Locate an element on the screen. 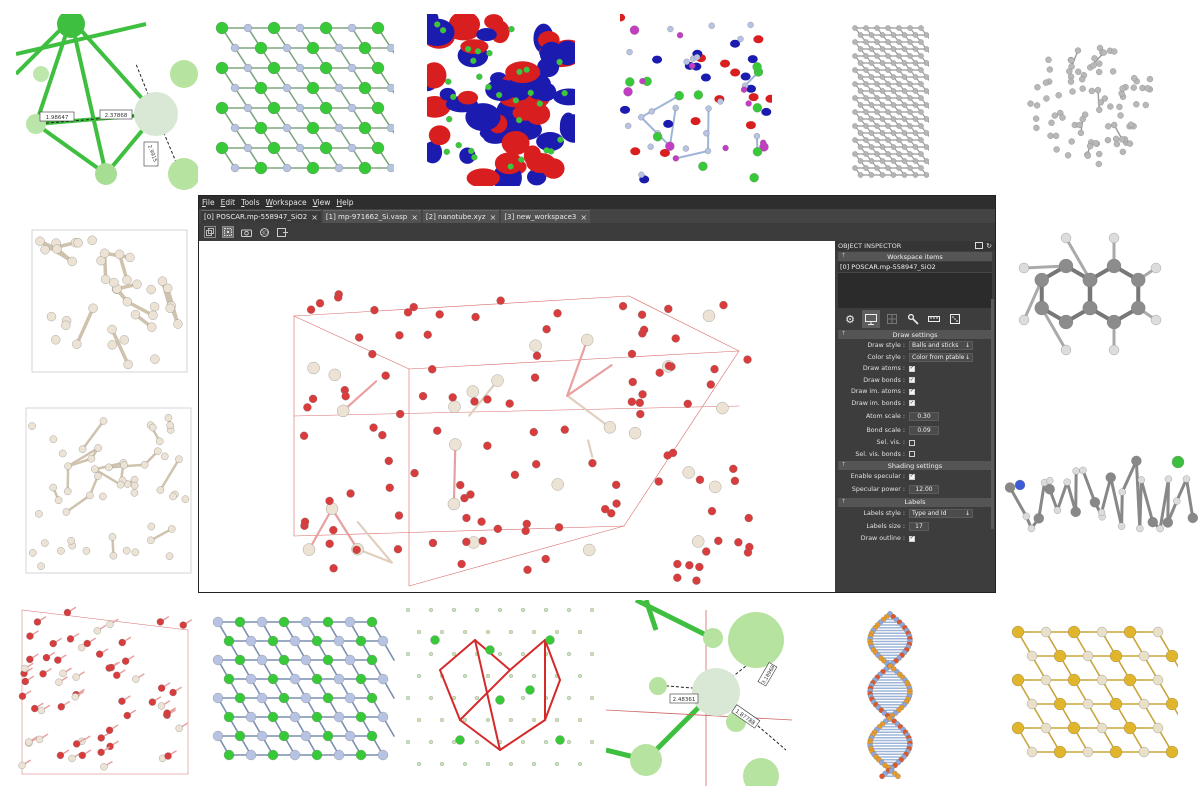 This screenshot has width=1200, height=800. copy-icon is located at coordinates (210, 232).